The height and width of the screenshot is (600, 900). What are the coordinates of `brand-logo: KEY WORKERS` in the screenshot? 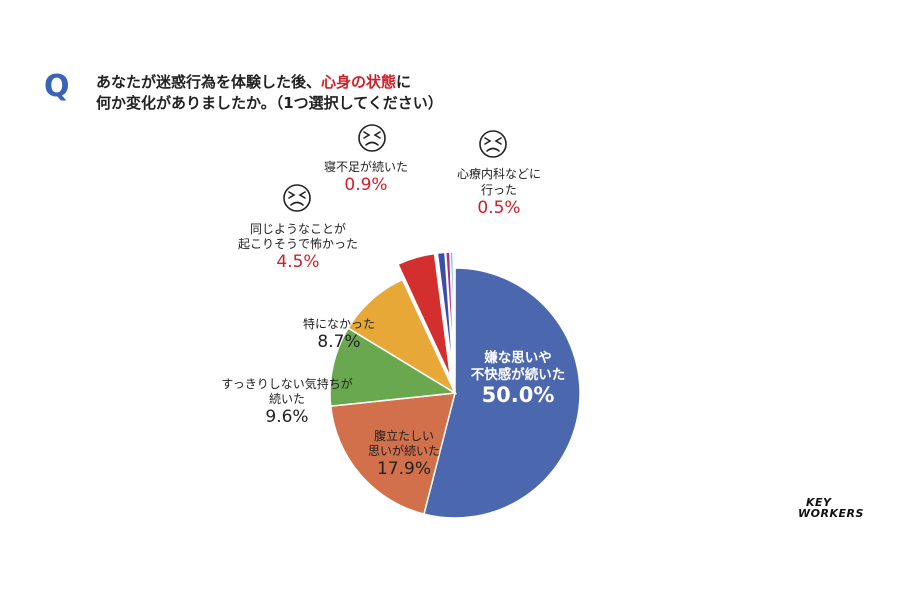 It's located at (831, 508).